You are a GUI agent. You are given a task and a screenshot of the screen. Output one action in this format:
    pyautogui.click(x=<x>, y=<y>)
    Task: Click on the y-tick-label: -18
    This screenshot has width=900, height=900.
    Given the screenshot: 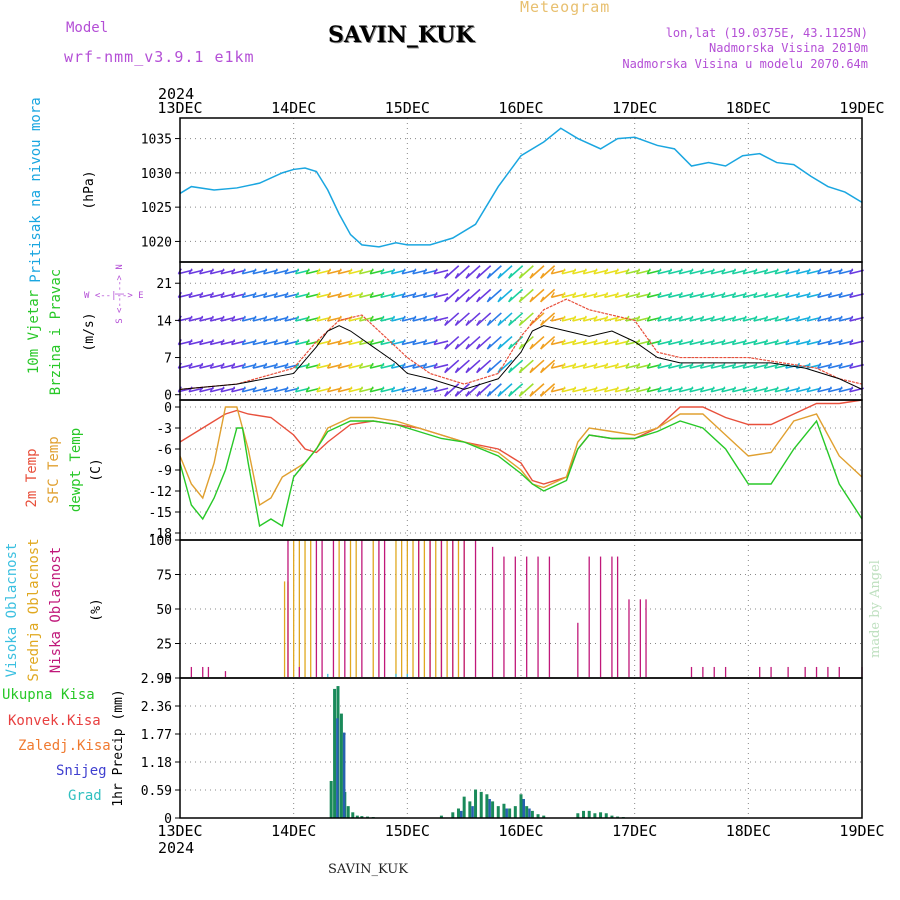 What is the action you would take?
    pyautogui.click(x=160, y=534)
    